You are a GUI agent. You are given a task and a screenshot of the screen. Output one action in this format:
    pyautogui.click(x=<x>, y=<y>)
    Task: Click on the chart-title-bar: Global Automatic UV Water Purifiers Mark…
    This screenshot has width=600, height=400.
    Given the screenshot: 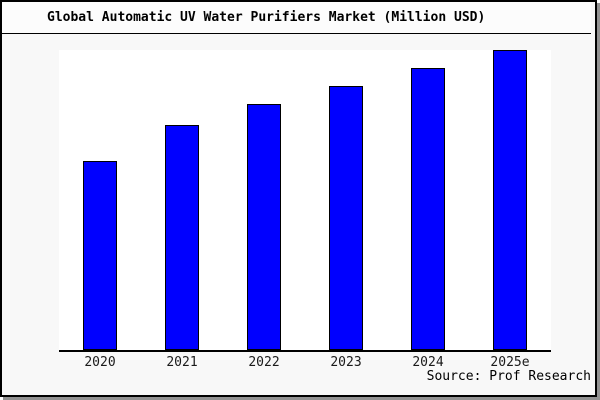 What is the action you would take?
    pyautogui.click(x=296, y=18)
    